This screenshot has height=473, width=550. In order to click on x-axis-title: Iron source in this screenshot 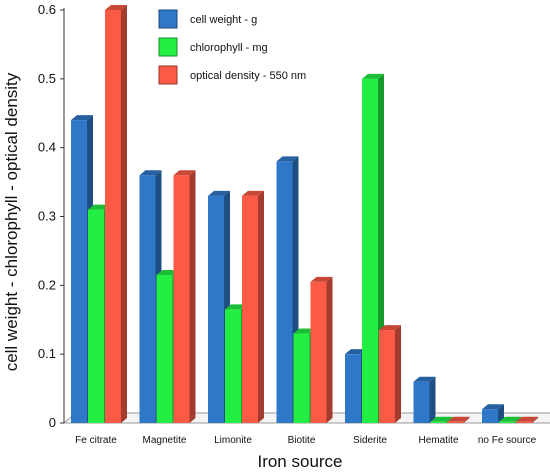, I will do `click(299, 461)`.